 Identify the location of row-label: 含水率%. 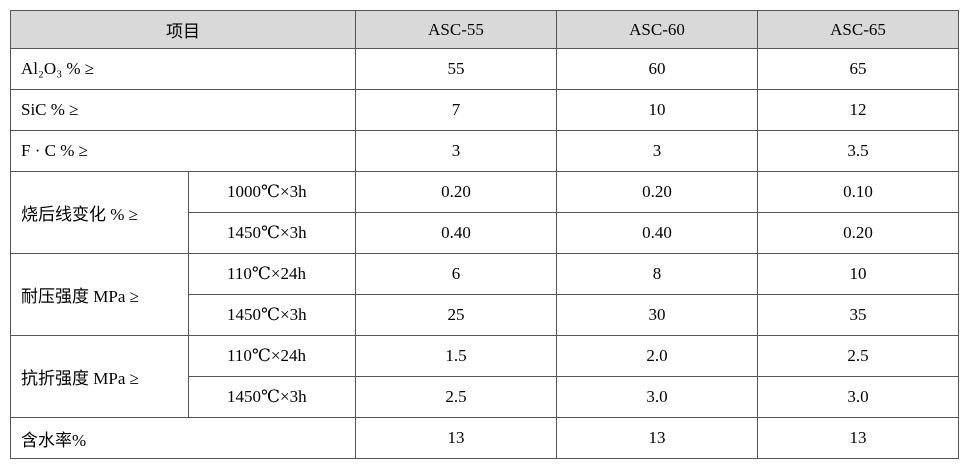
(183, 438).